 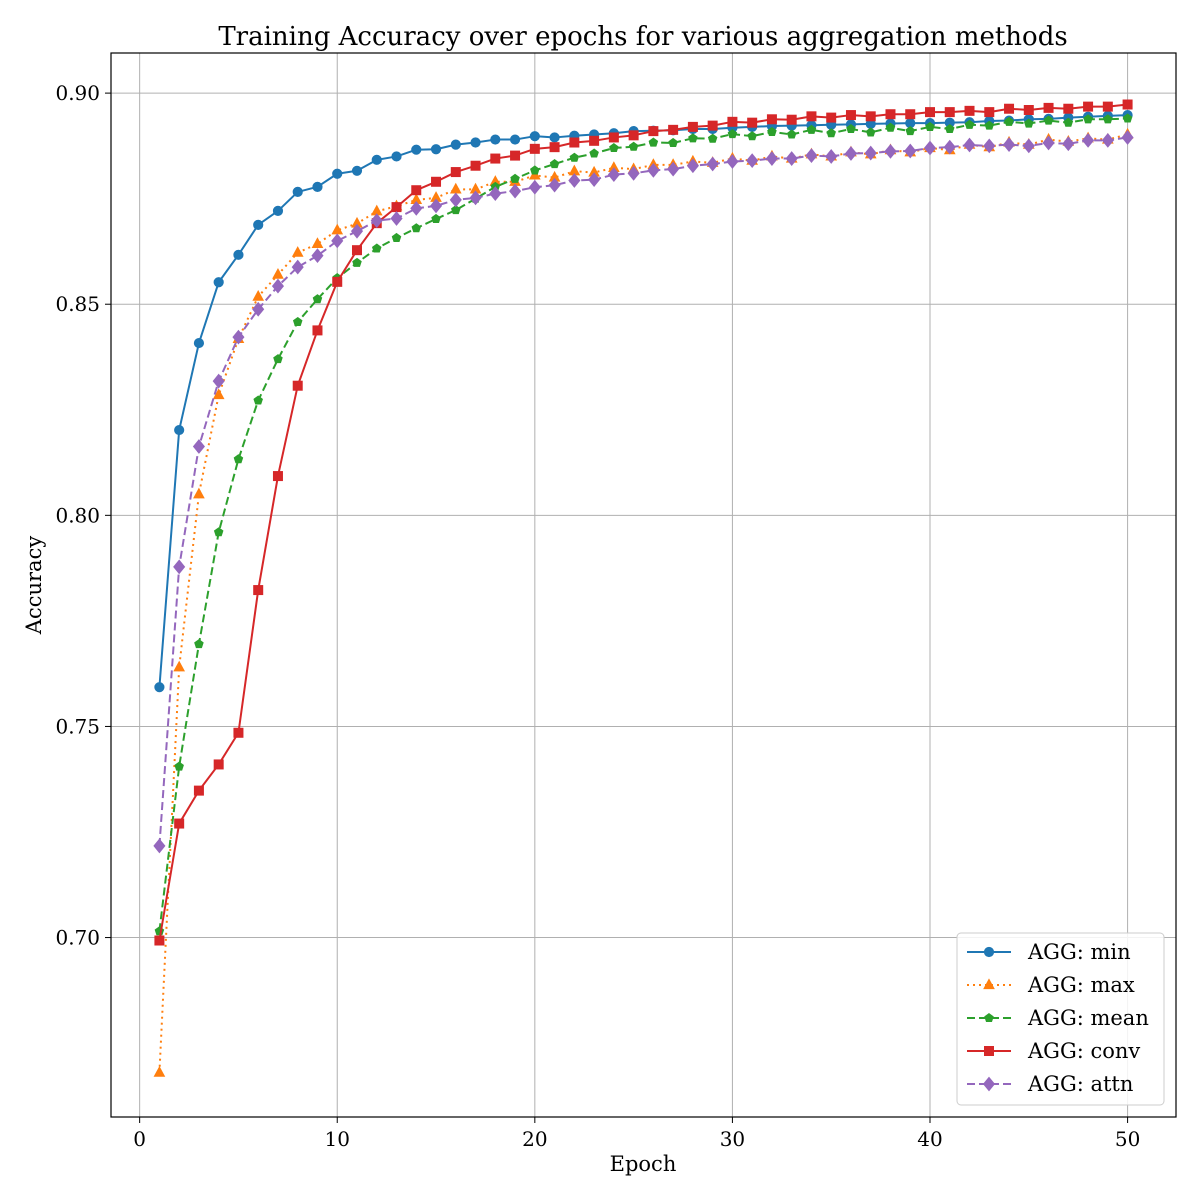 What do you see at coordinates (1050, 1084) in the screenshot?
I see `legend-entry: AGG: attn` at bounding box center [1050, 1084].